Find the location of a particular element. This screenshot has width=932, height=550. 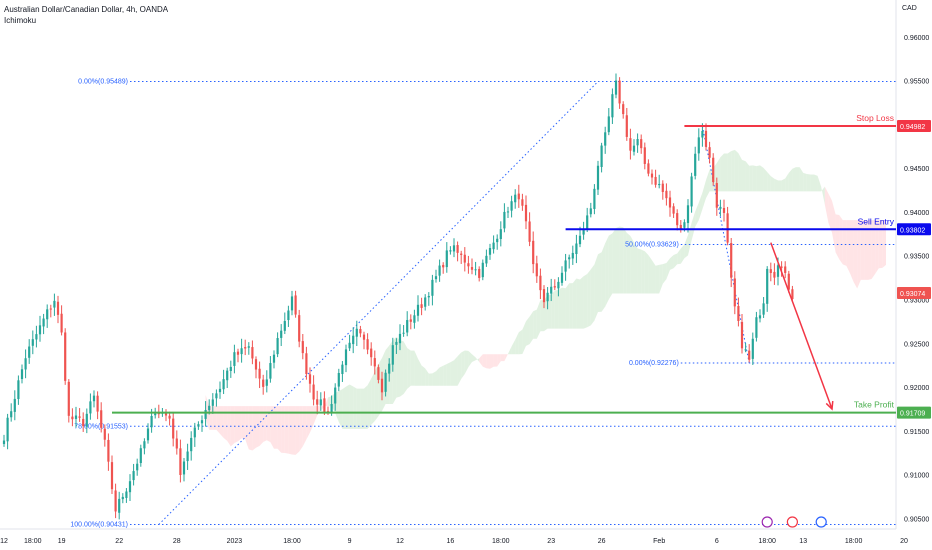

x-tick-label: 12 is located at coordinates (400, 541).